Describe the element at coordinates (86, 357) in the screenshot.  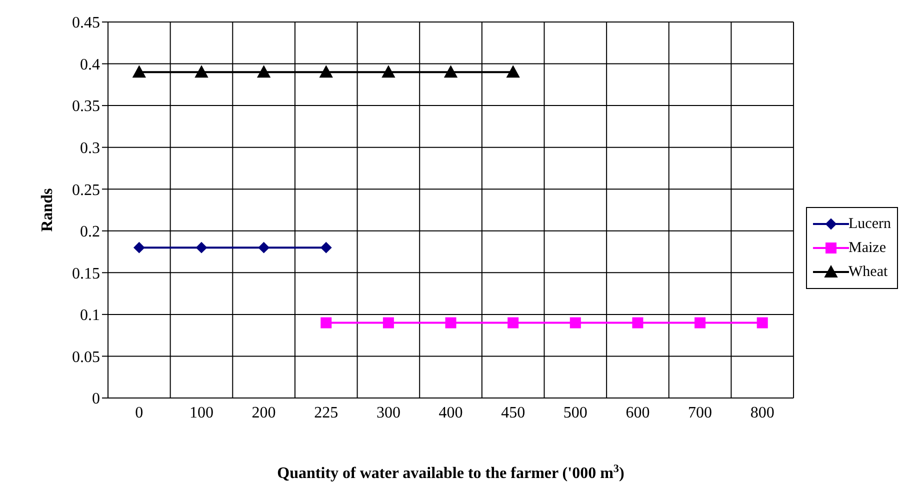
I see `y-tick-label: 0.05` at that location.